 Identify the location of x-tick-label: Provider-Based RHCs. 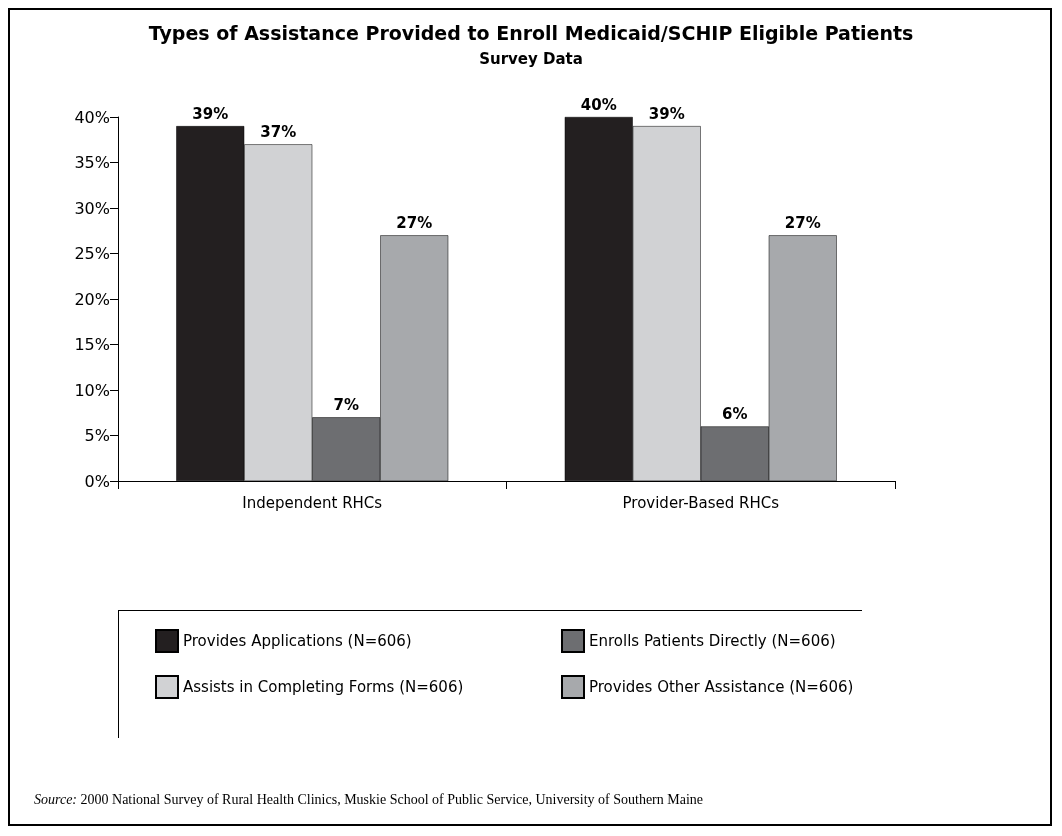
(701, 502).